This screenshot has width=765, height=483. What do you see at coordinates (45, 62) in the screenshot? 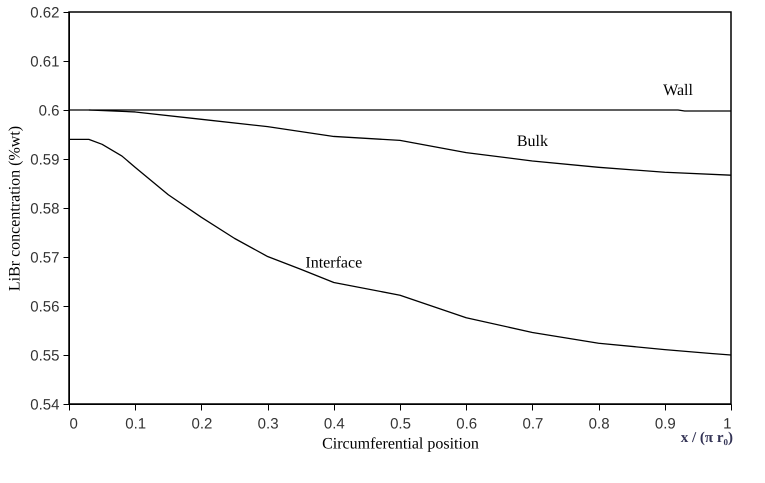
I see `y-tick-label: 0.61` at bounding box center [45, 62].